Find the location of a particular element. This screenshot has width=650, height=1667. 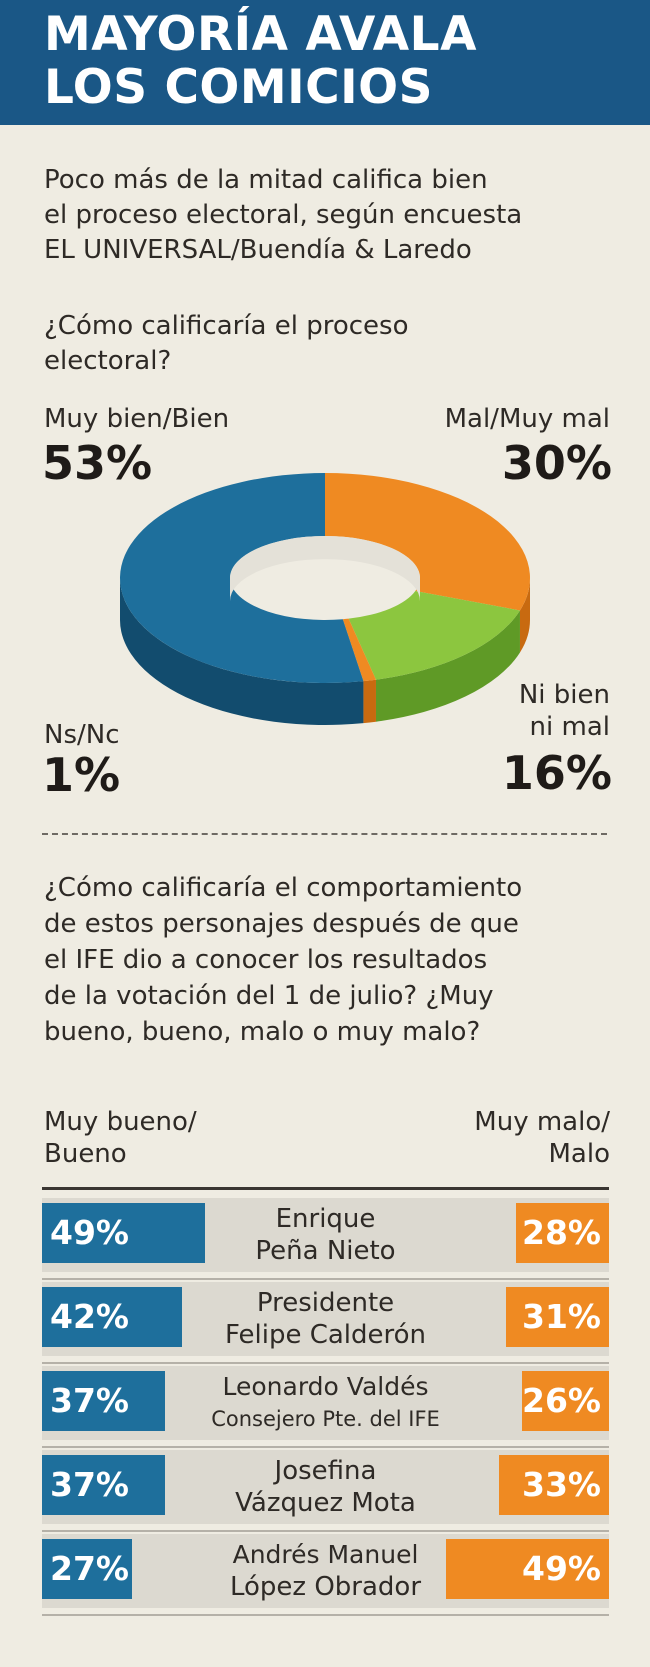

donut-chart is located at coordinates (325, 599).